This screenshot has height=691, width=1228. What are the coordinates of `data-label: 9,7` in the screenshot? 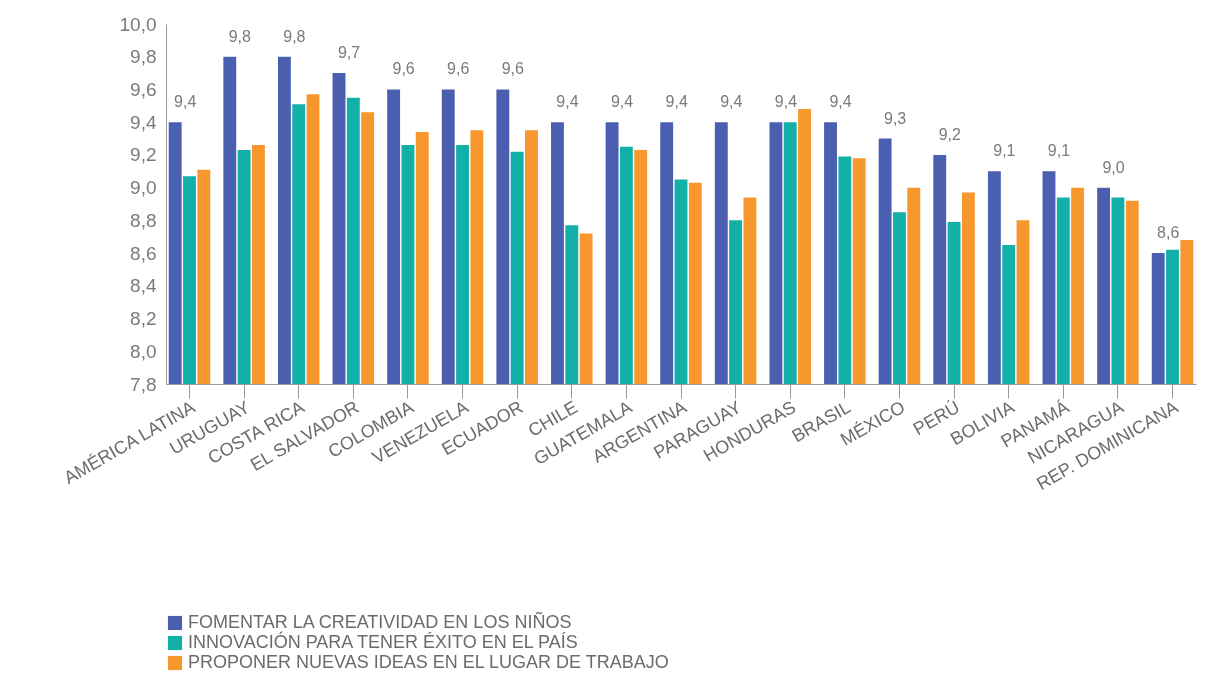 It's located at (349, 53).